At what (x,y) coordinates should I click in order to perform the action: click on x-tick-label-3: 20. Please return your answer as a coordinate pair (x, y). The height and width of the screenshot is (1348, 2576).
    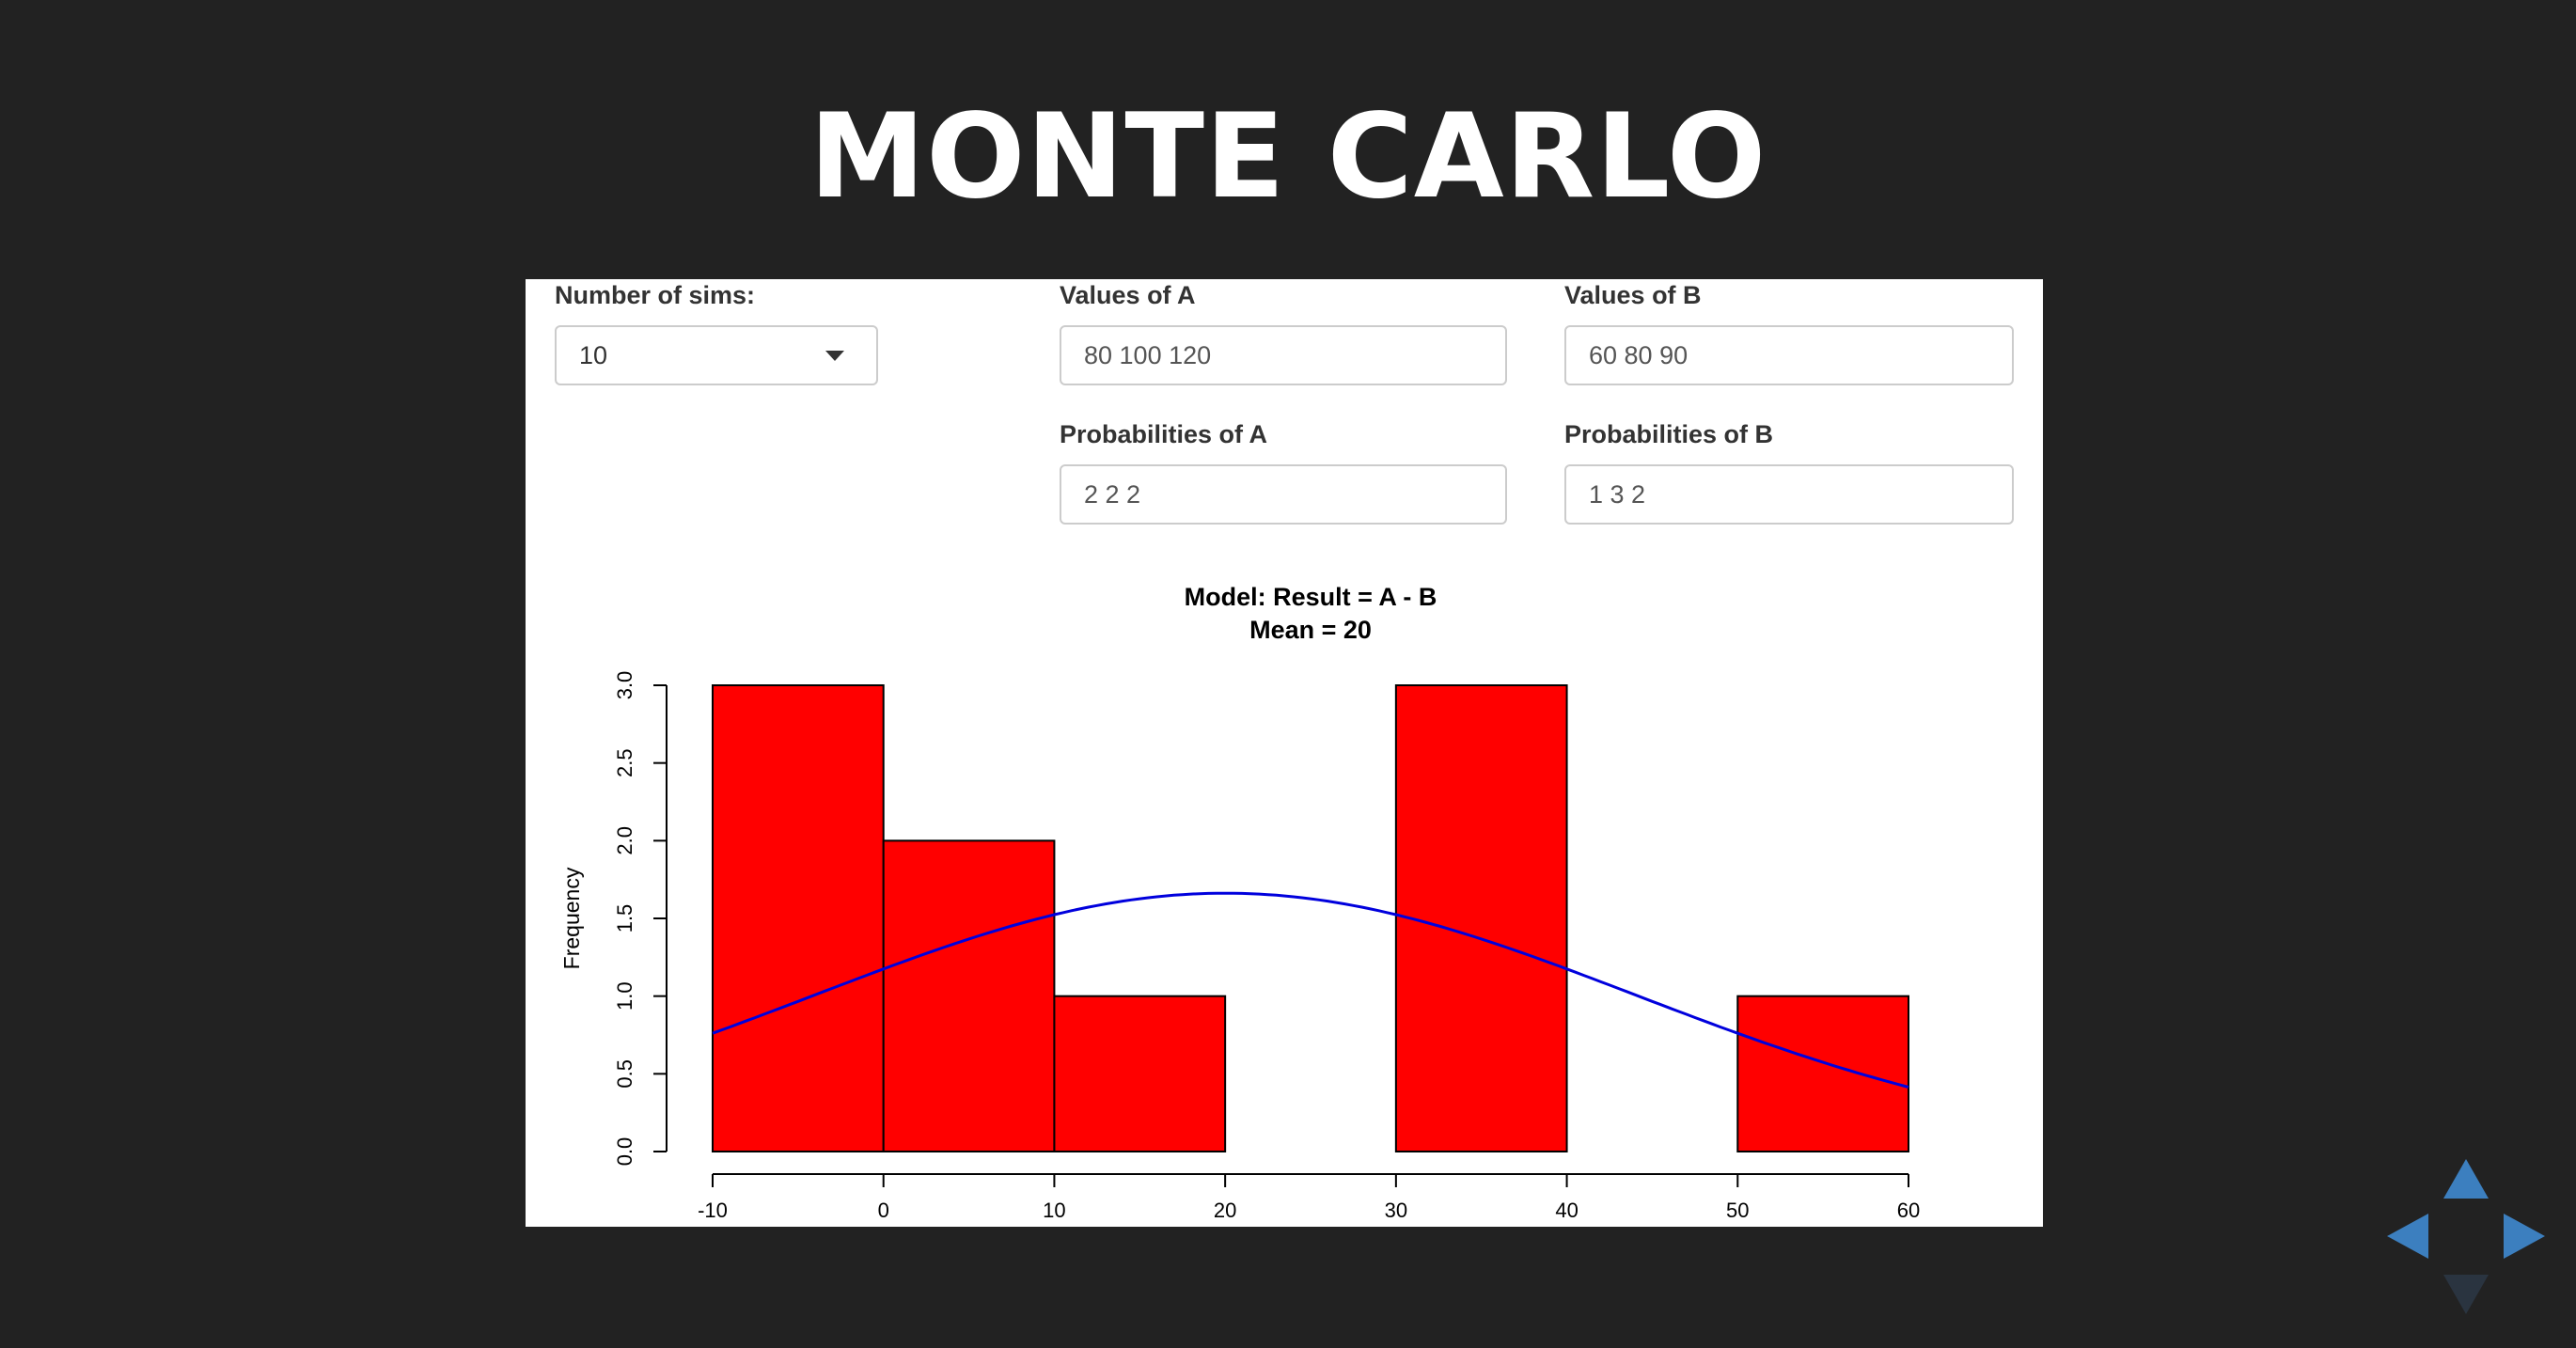
    Looking at the image, I should click on (1225, 1210).